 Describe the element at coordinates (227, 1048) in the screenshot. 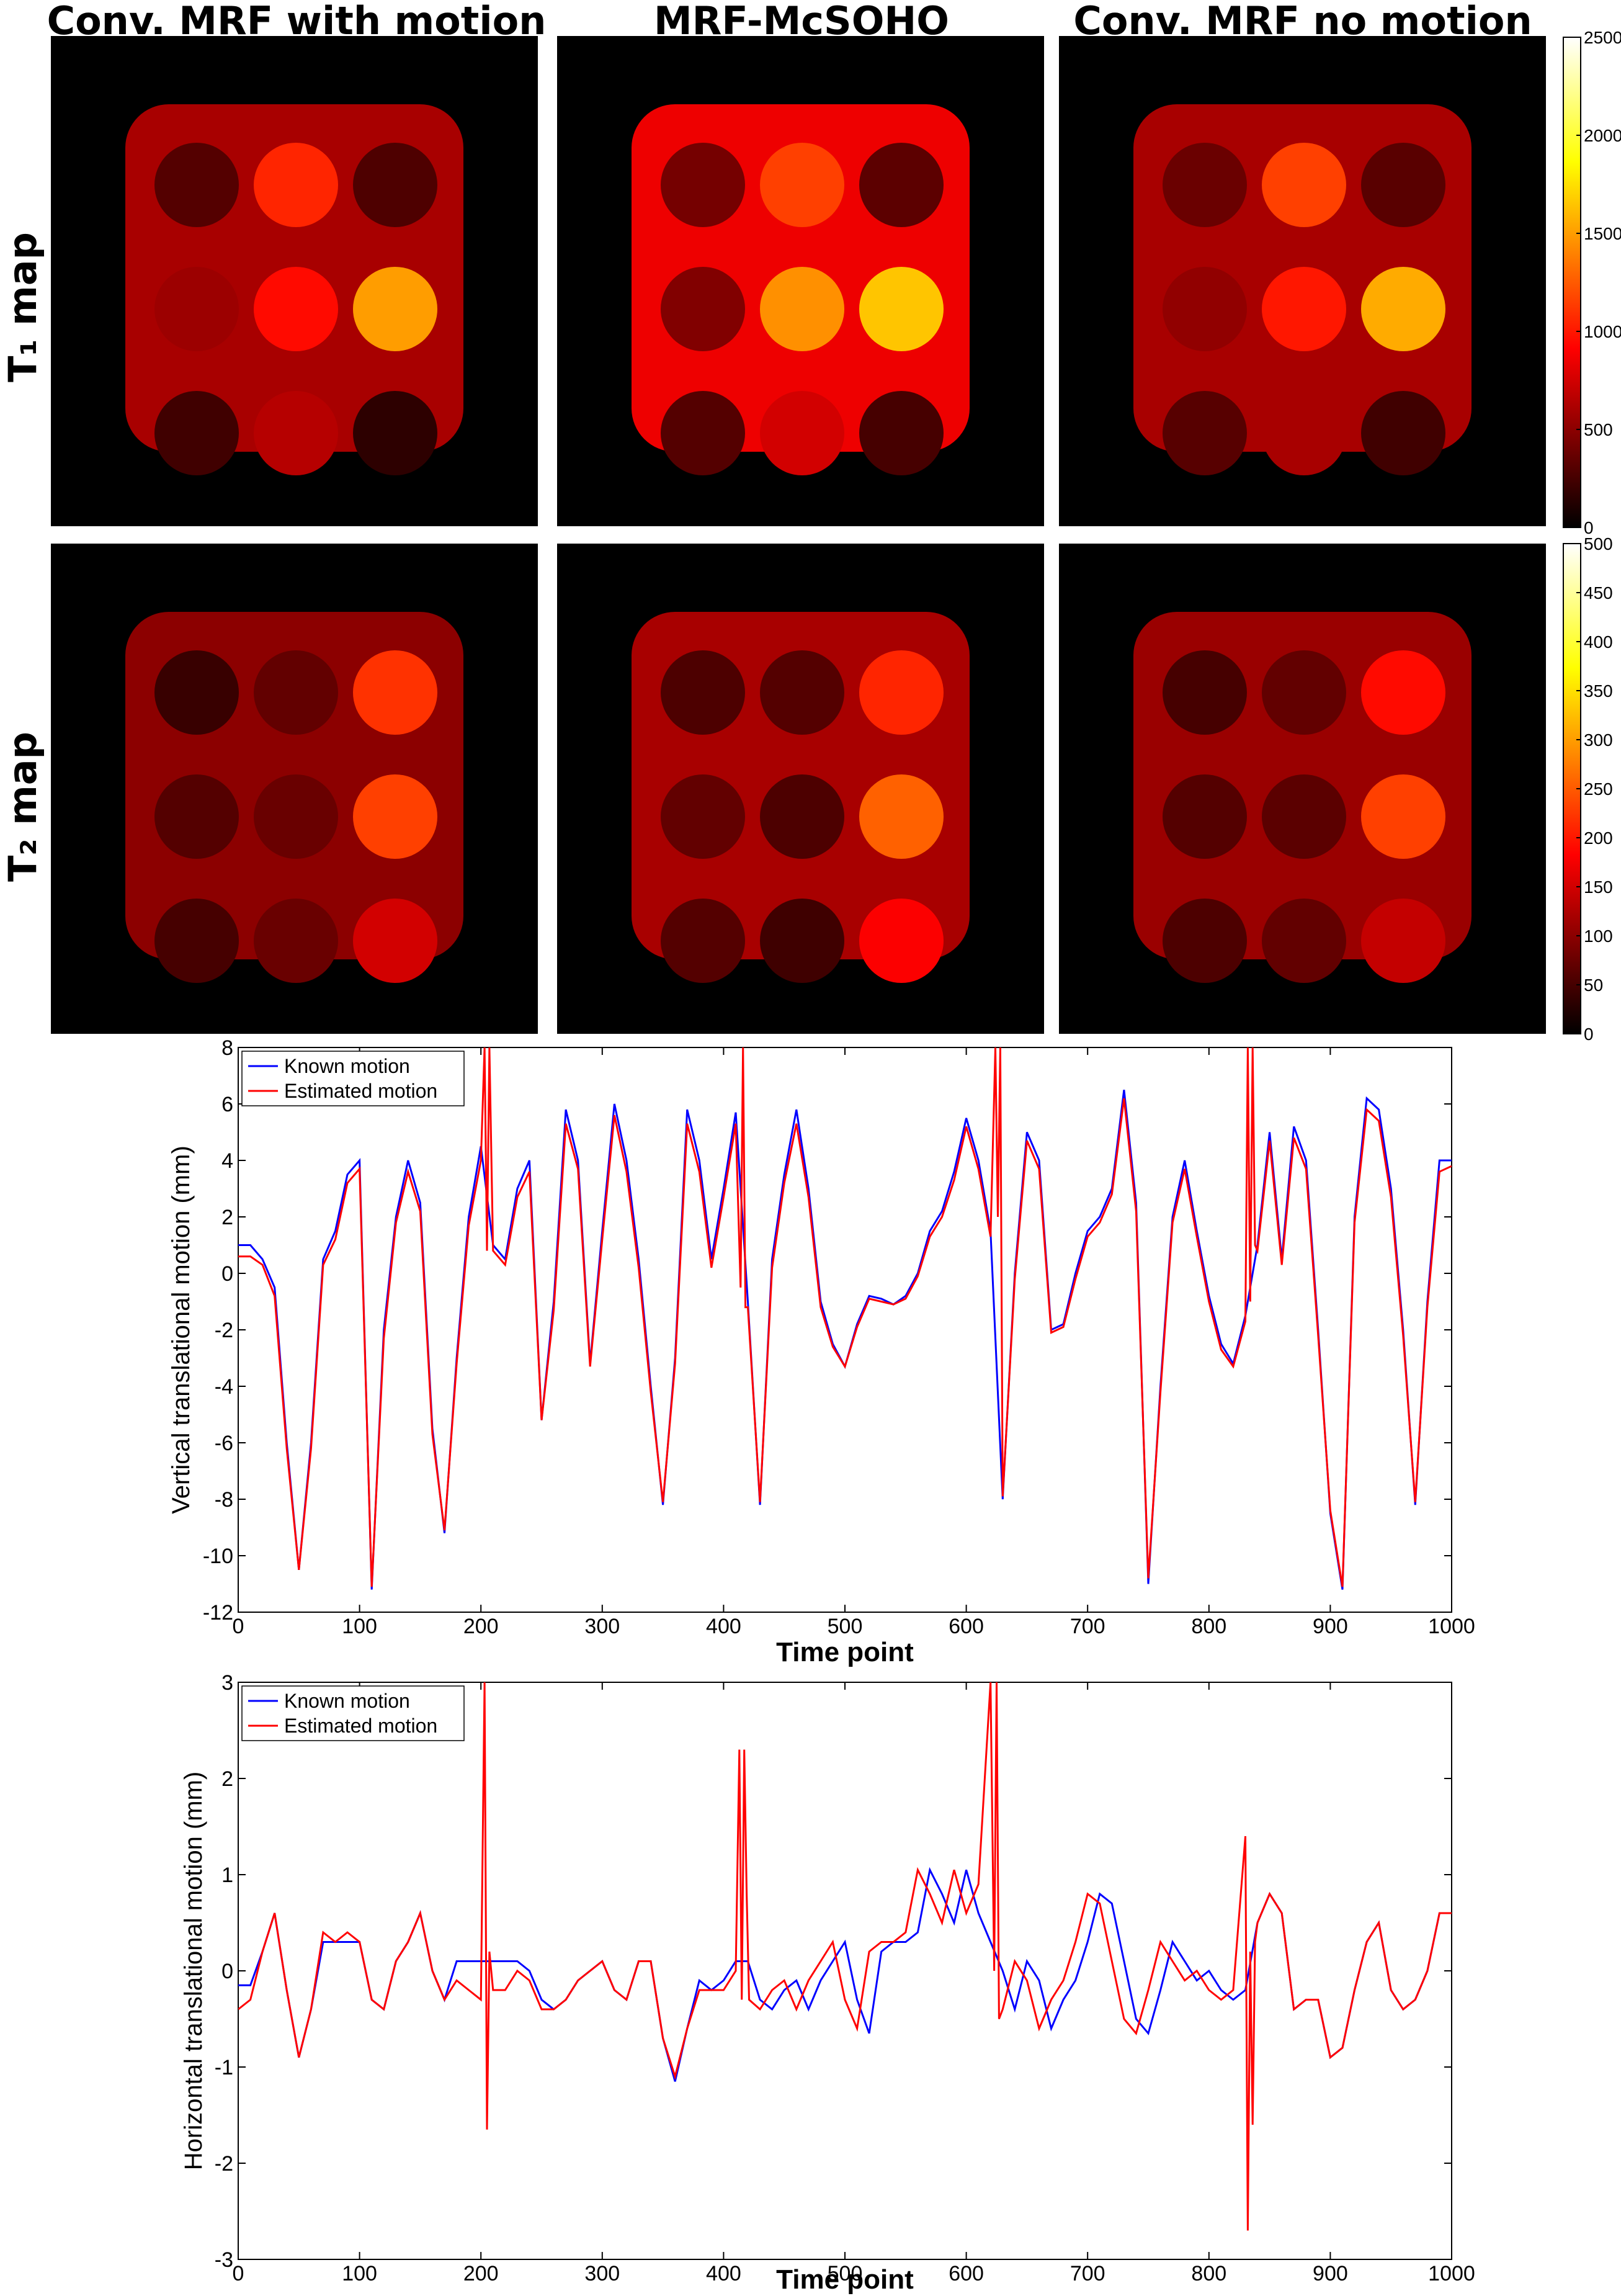

I see `y-tick-label: 8` at that location.